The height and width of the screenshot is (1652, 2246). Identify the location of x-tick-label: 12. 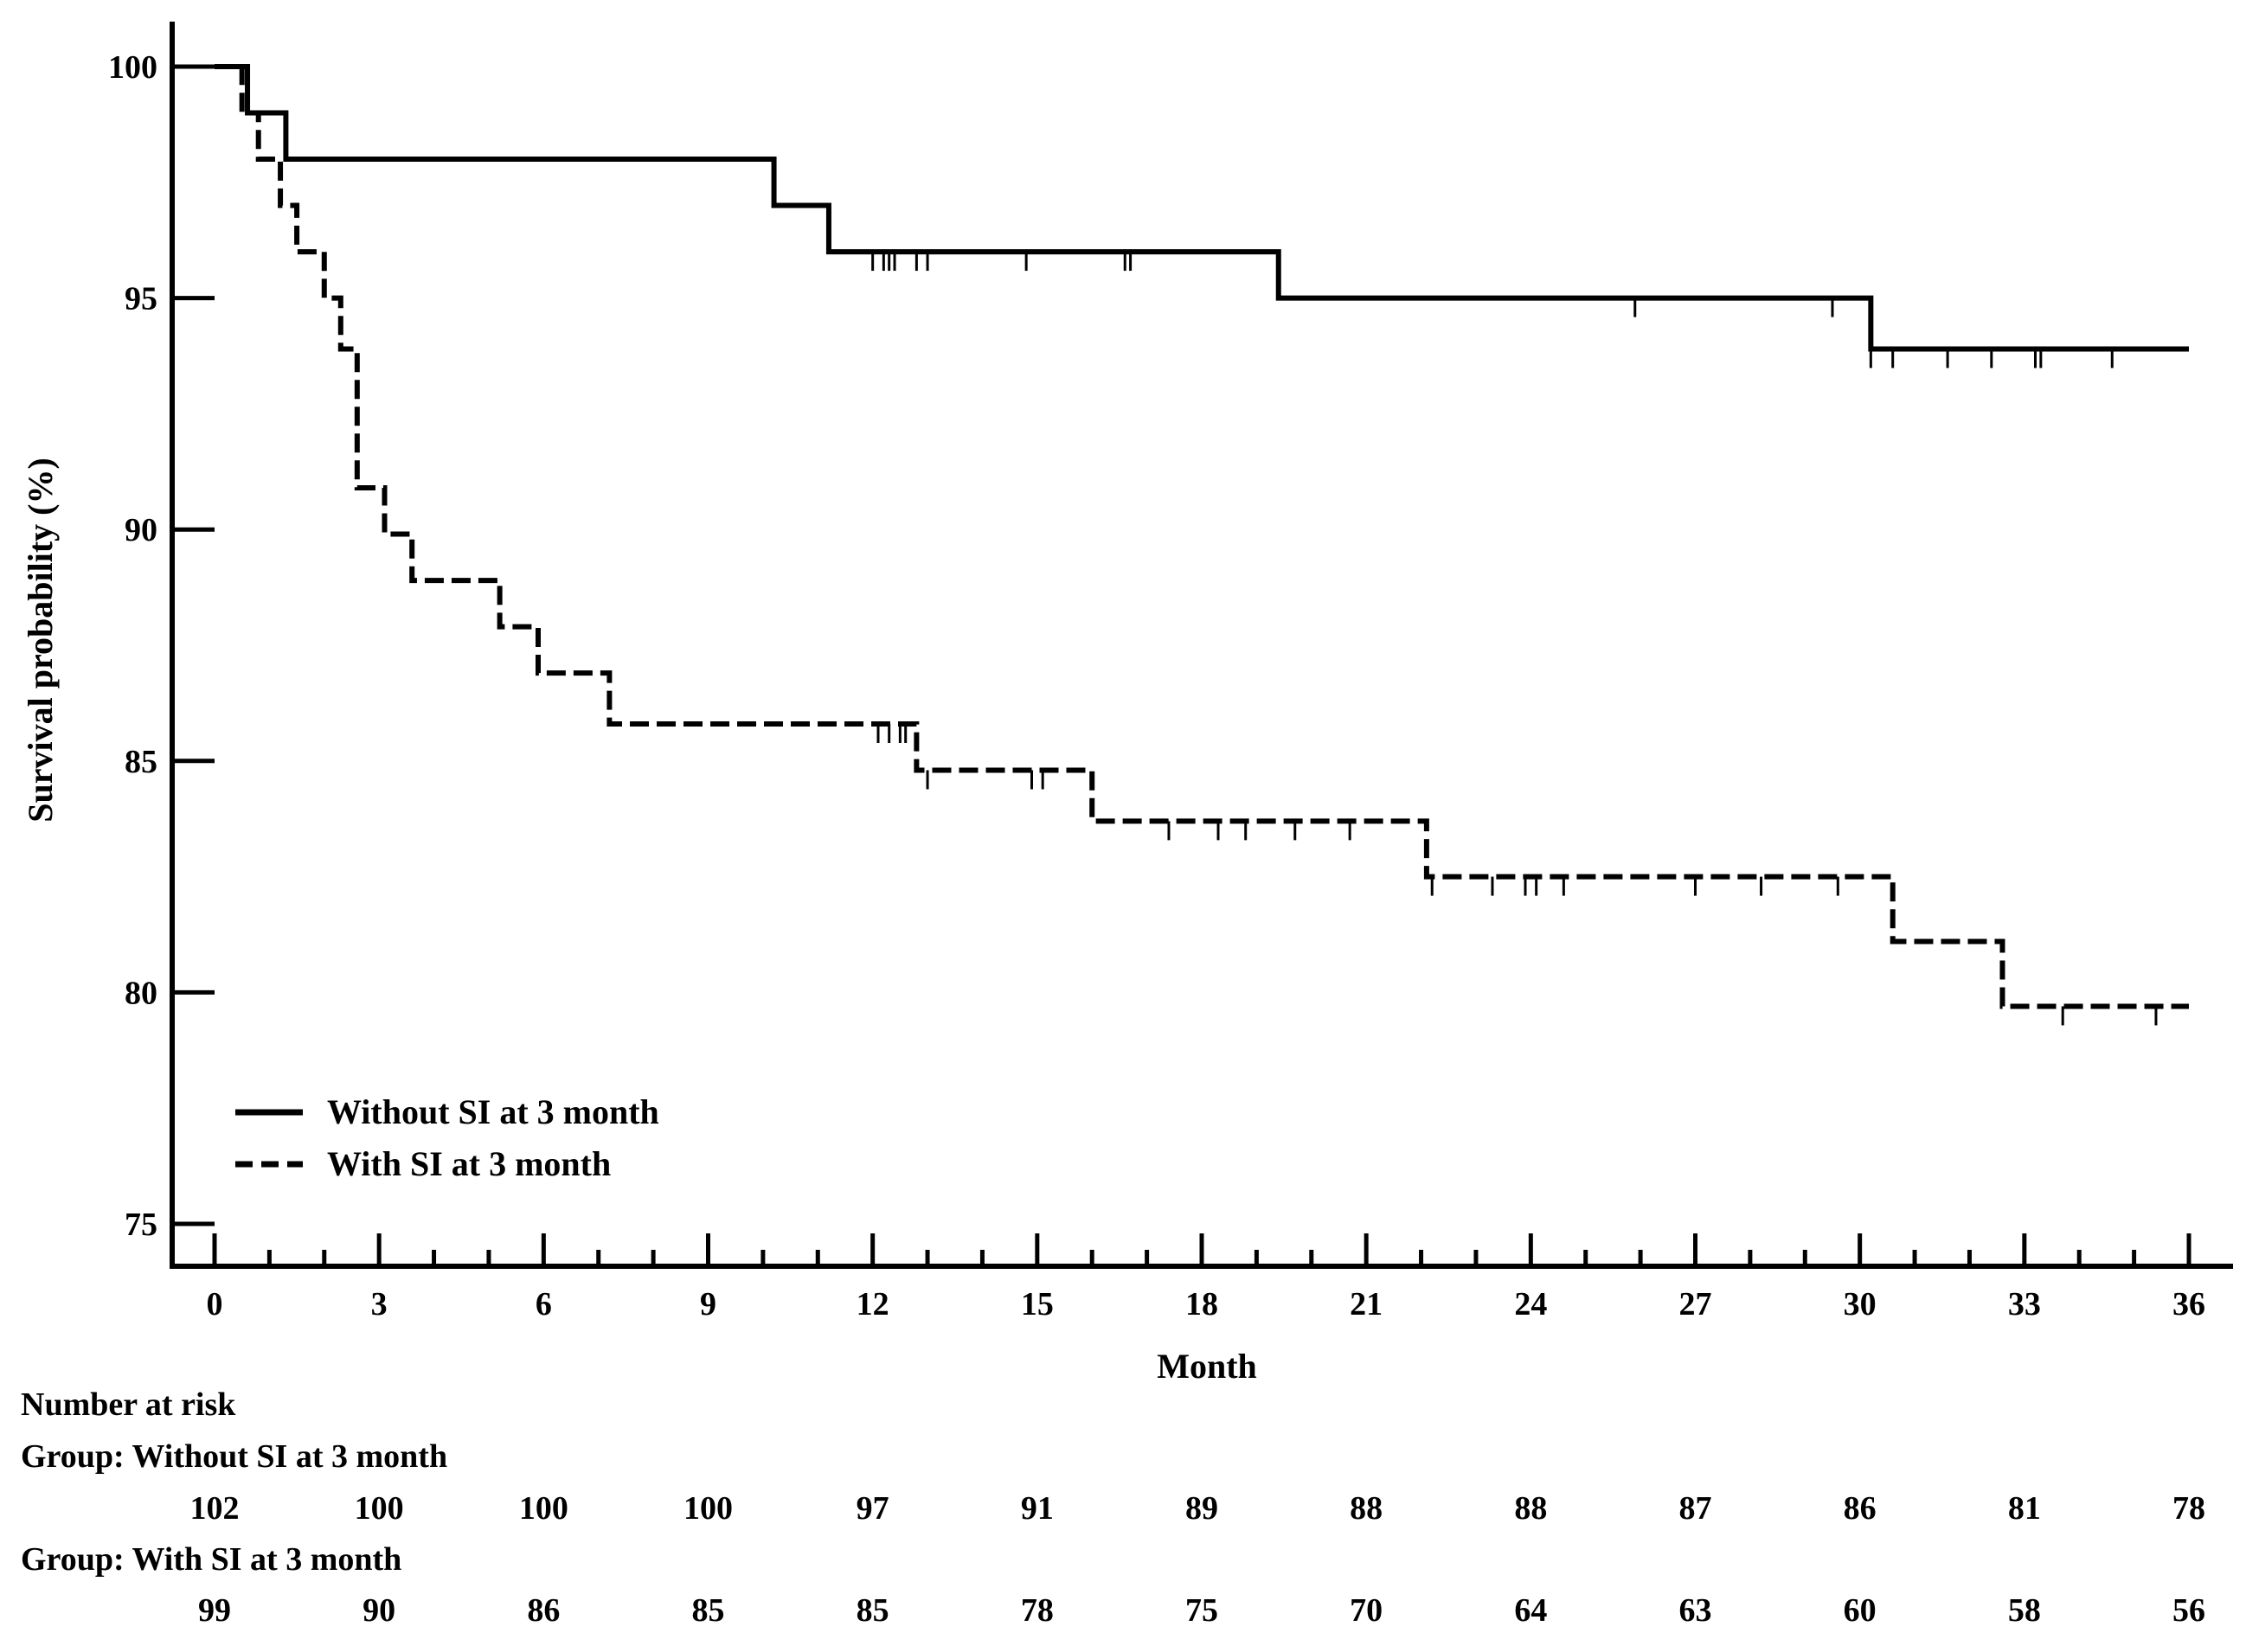
(873, 1304).